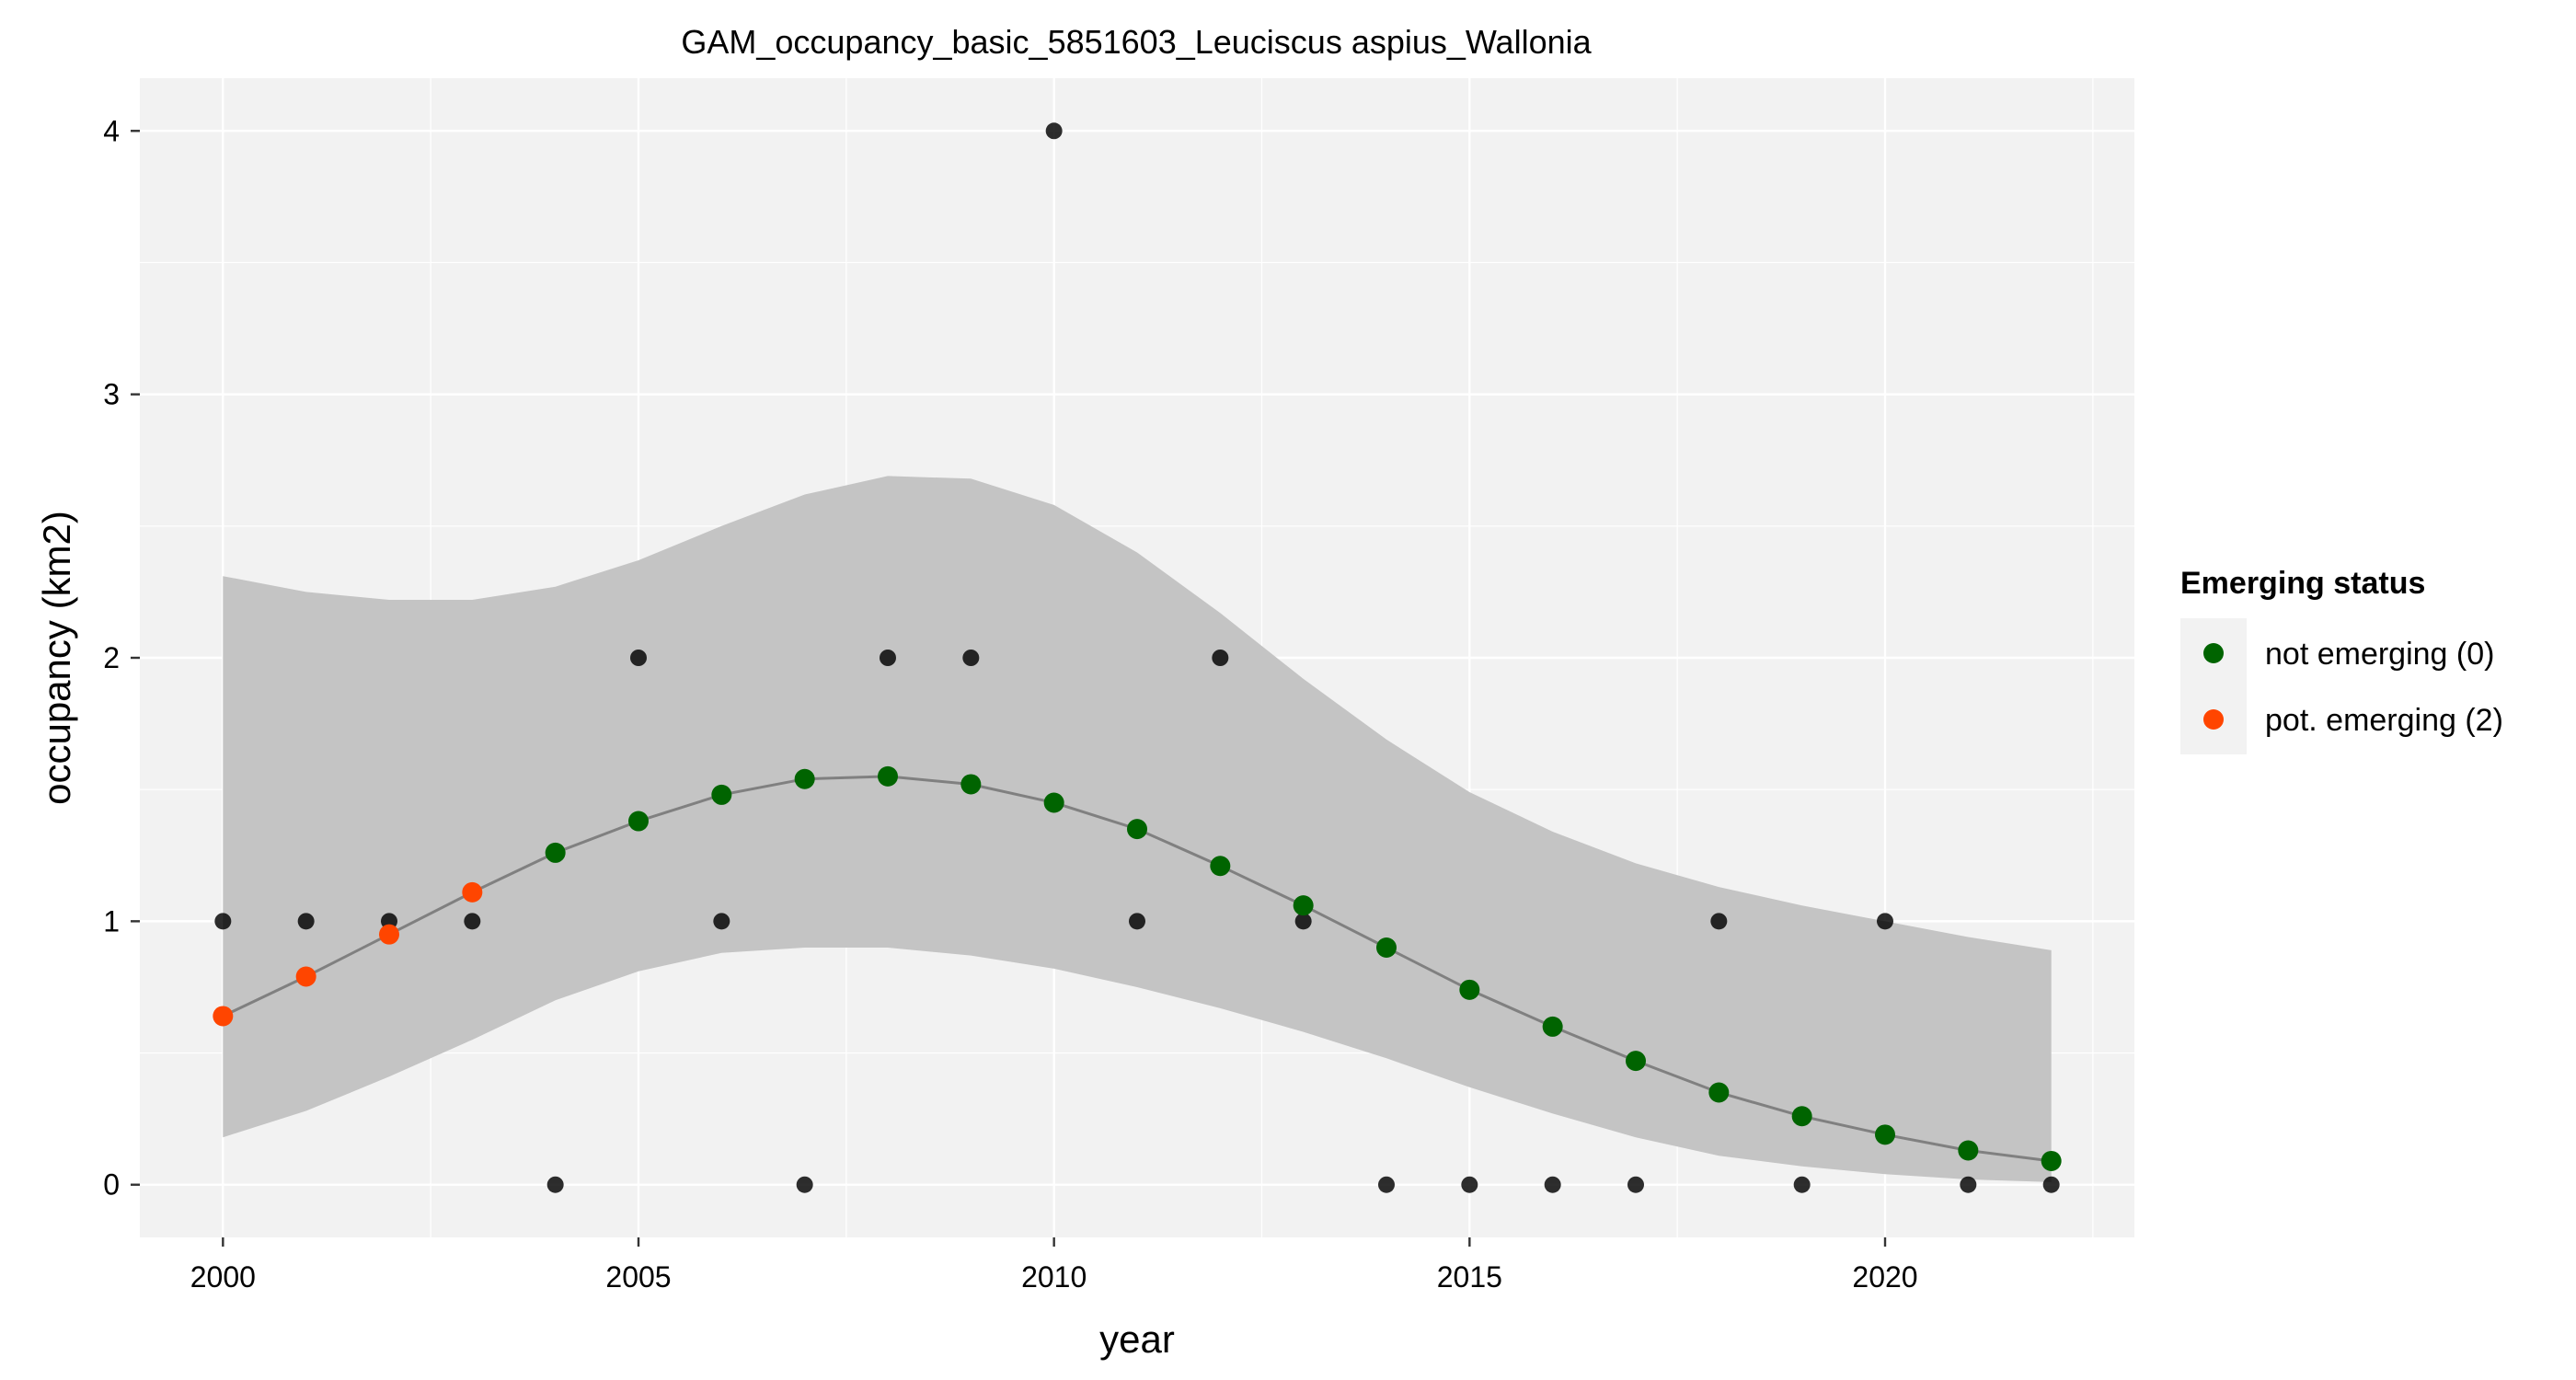 The width and height of the screenshot is (2576, 1380). Describe the element at coordinates (56, 658) in the screenshot. I see `y-axis-title: occupancy (km2)` at that location.